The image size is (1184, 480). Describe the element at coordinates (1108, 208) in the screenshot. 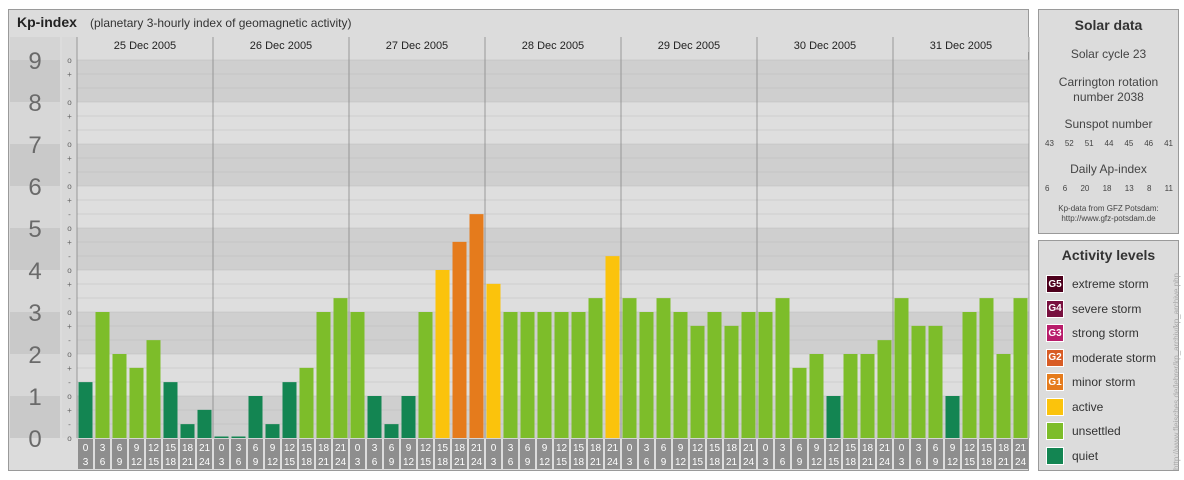

I see `gfz-credit-line1: Kp-data from GFZ Potsdam:` at that location.